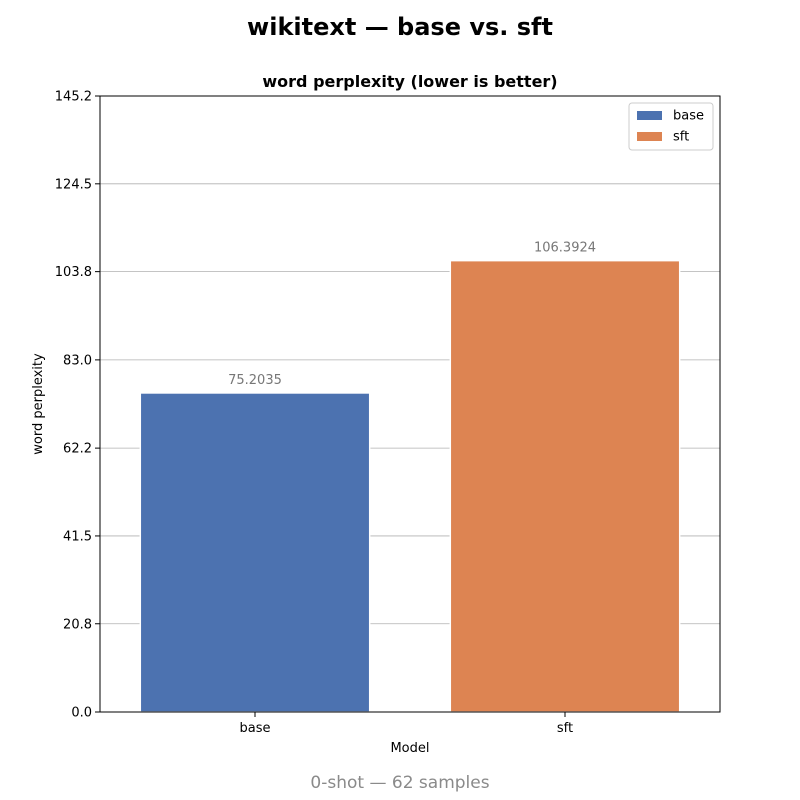  What do you see at coordinates (688, 116) in the screenshot?
I see `legend-label-base: base` at bounding box center [688, 116].